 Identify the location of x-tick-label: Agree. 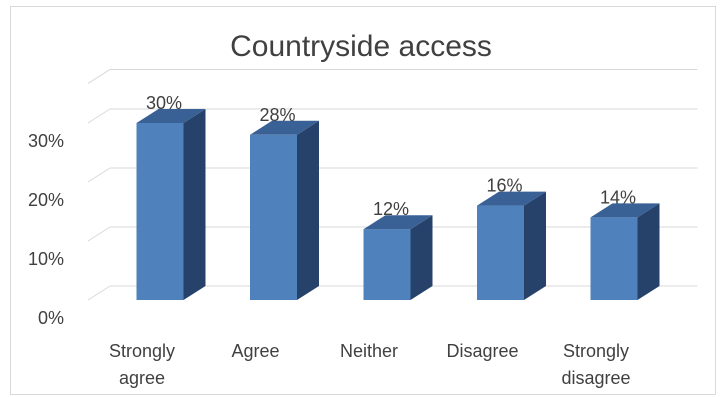
(255, 351).